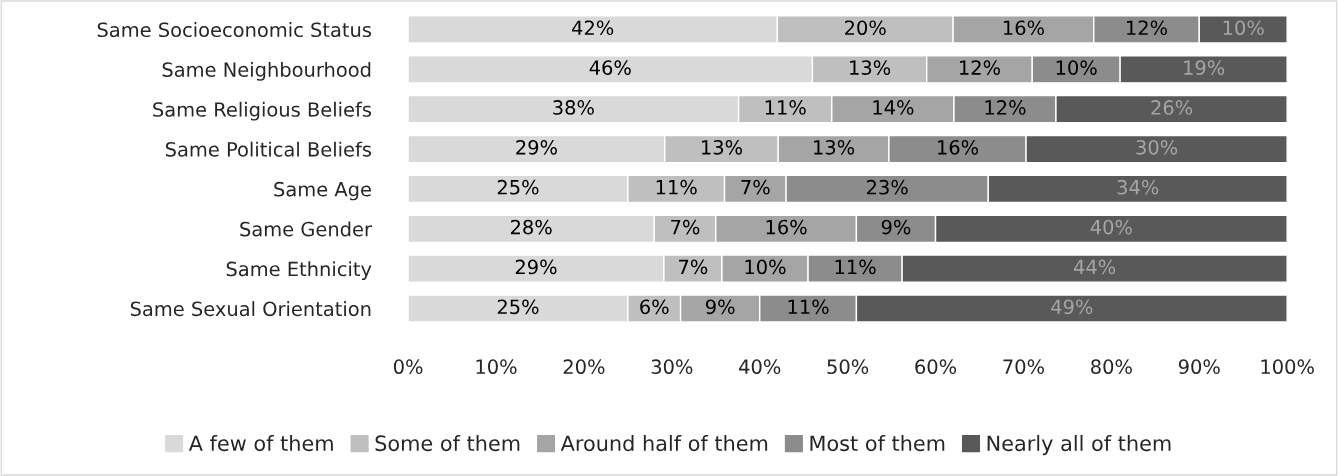  Describe the element at coordinates (260, 443) in the screenshot. I see `legend-label: A few of them` at that location.